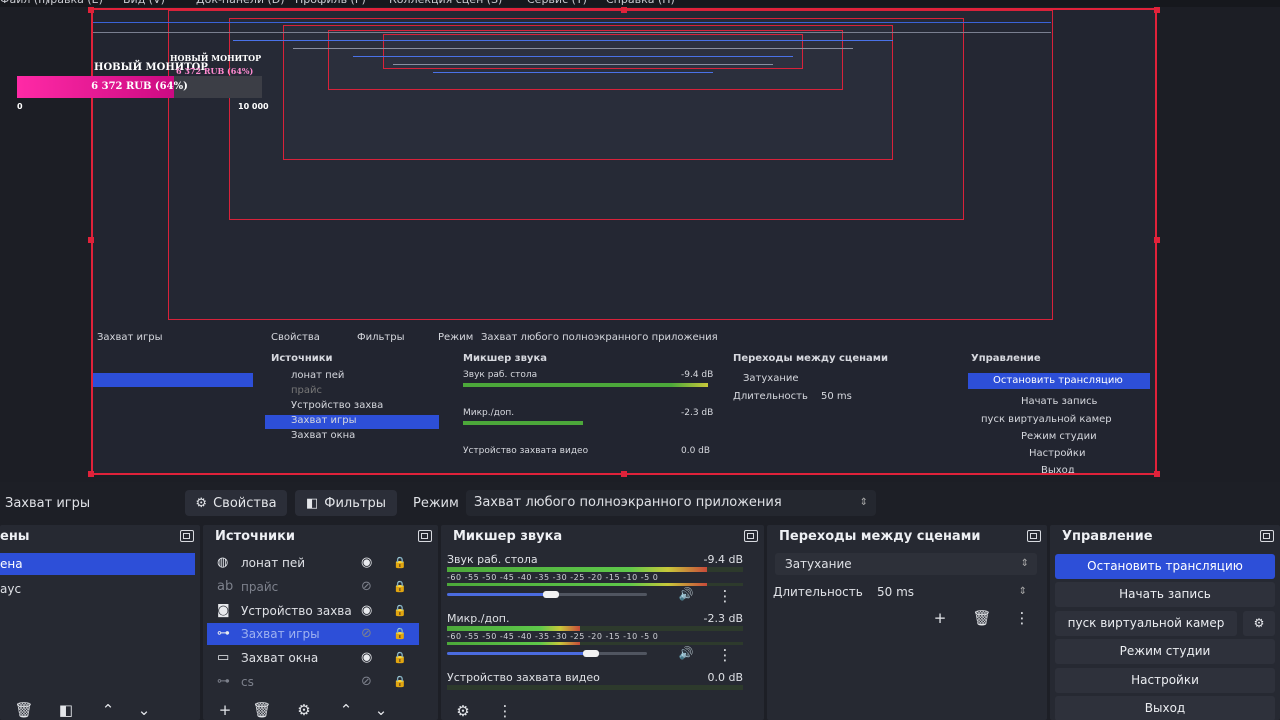 The height and width of the screenshot is (720, 1280). I want to click on menu-item-0: Файл (F), so click(24, 3).